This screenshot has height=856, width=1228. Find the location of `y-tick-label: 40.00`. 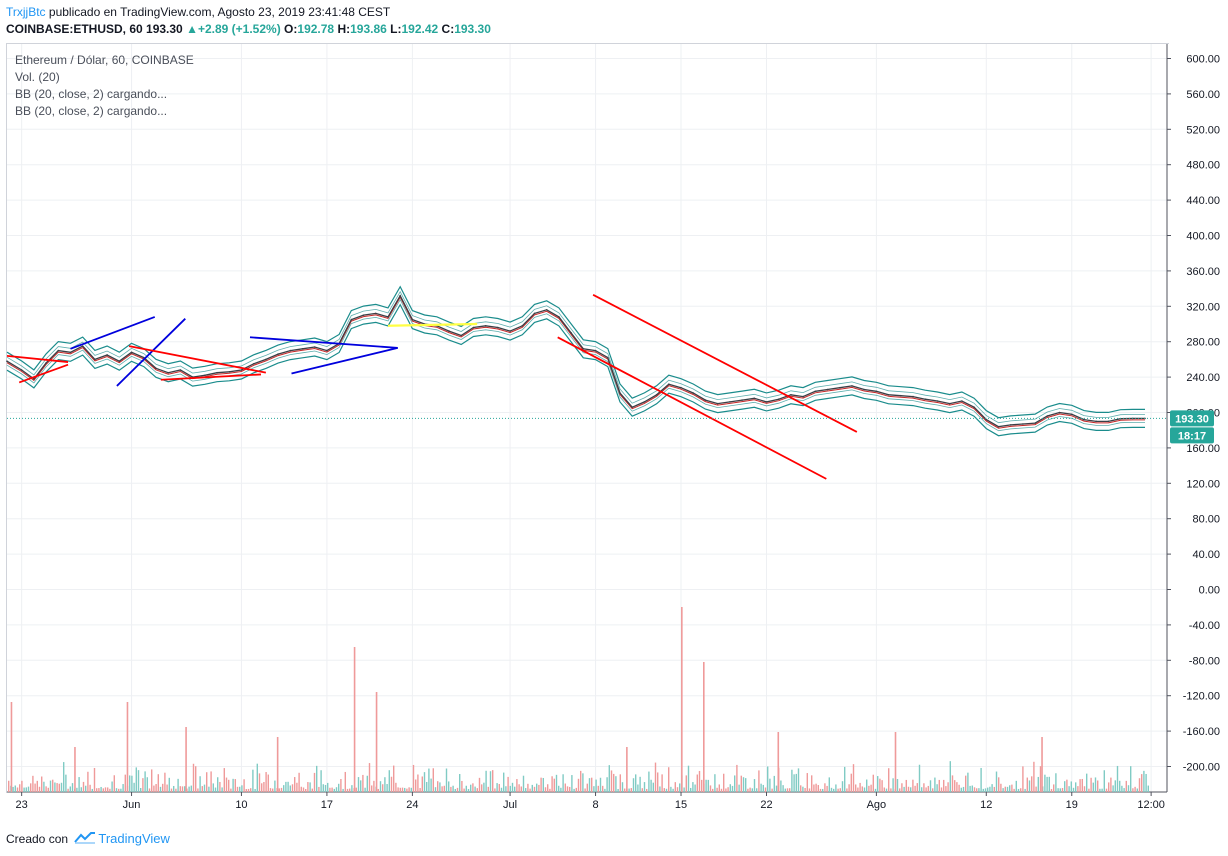

y-tick-label: 40.00 is located at coordinates (1206, 555).